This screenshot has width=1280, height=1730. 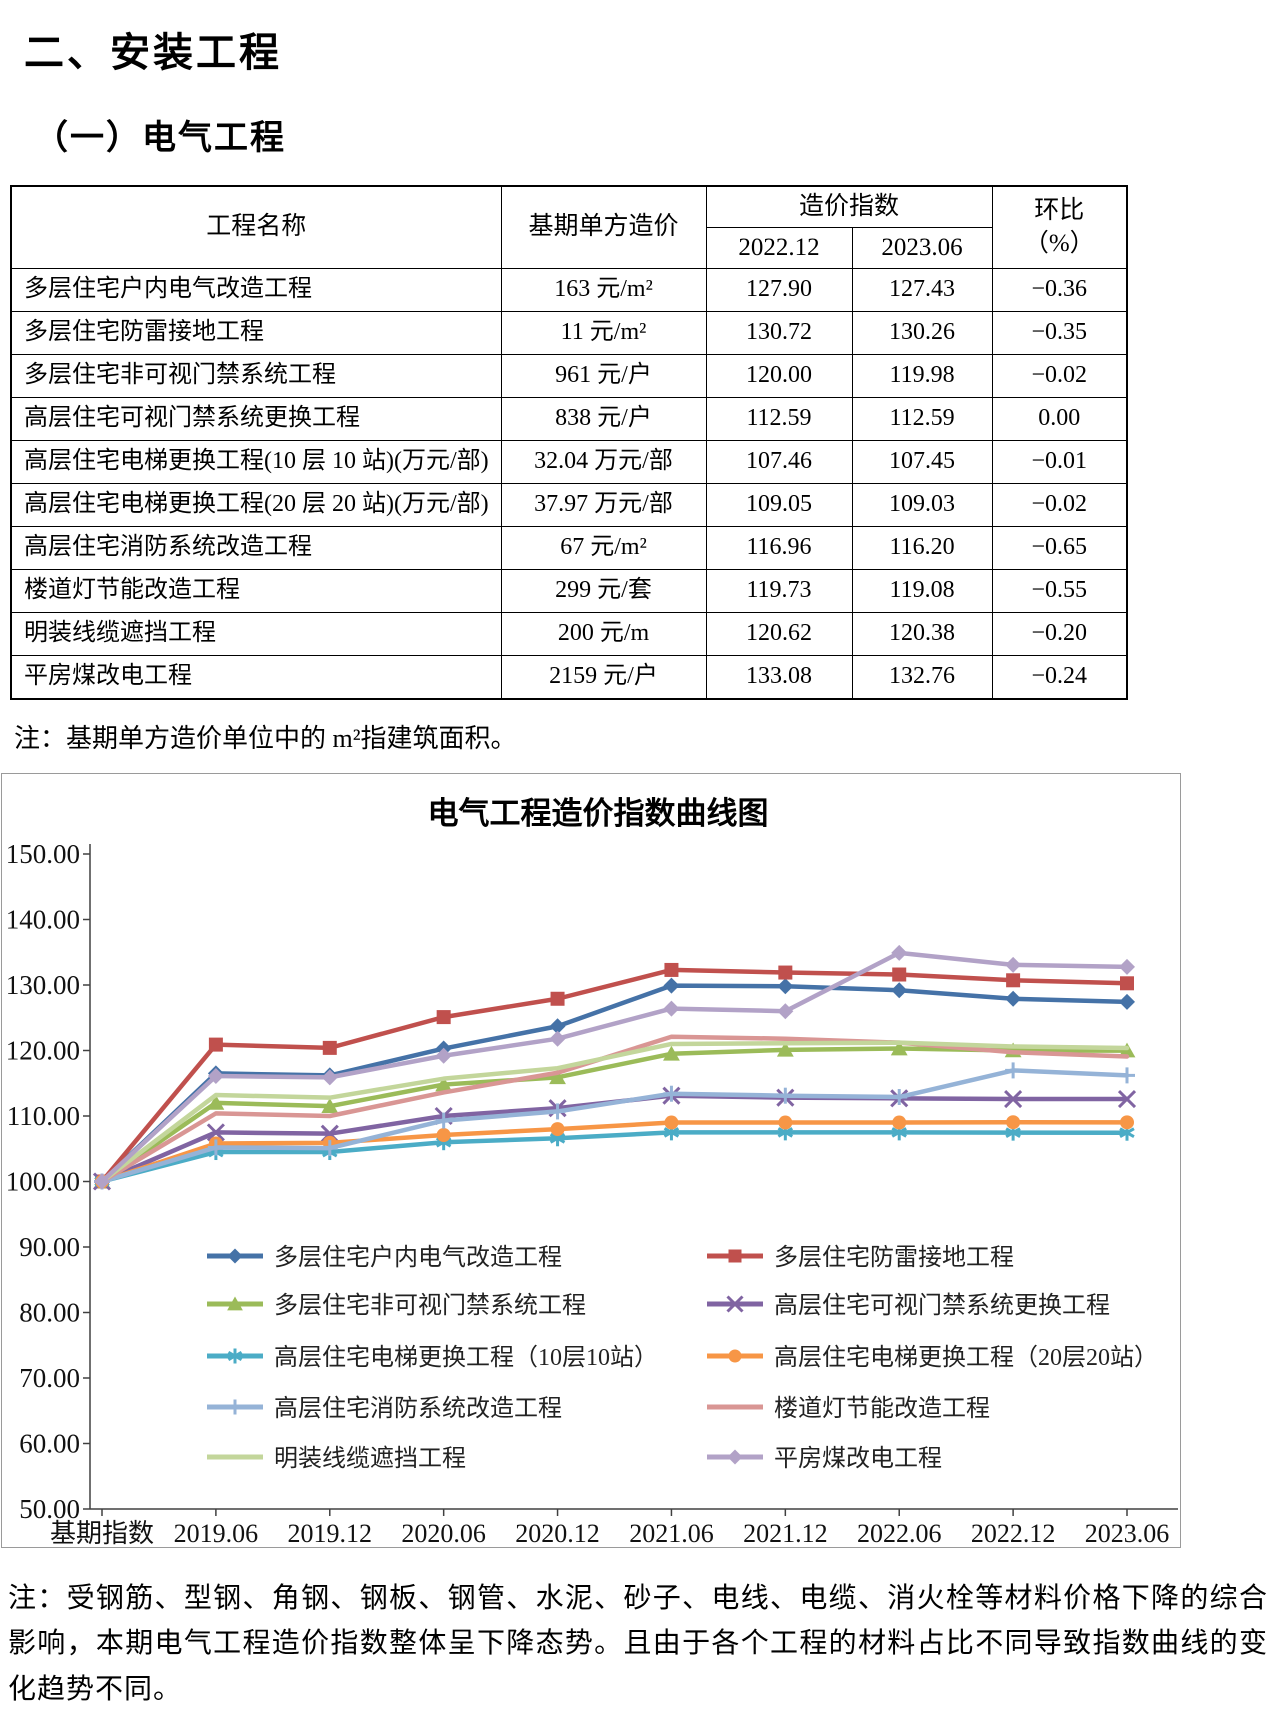 What do you see at coordinates (1059, 591) in the screenshot?
I see `cell-mom-percent: −0.55` at bounding box center [1059, 591].